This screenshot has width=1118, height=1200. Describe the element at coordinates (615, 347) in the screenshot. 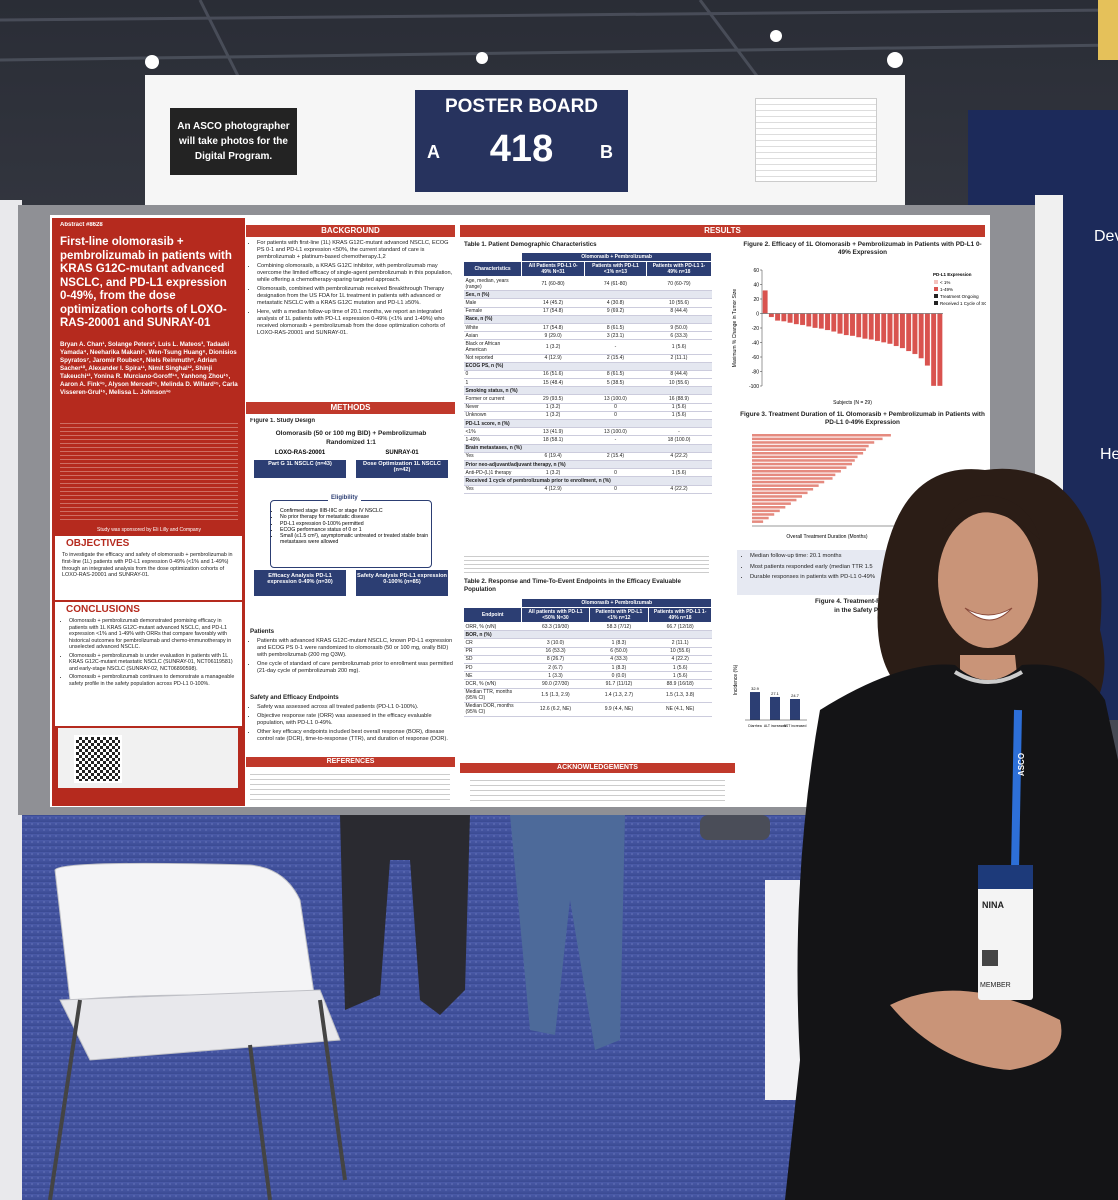

I see `table-cell: -` at that location.